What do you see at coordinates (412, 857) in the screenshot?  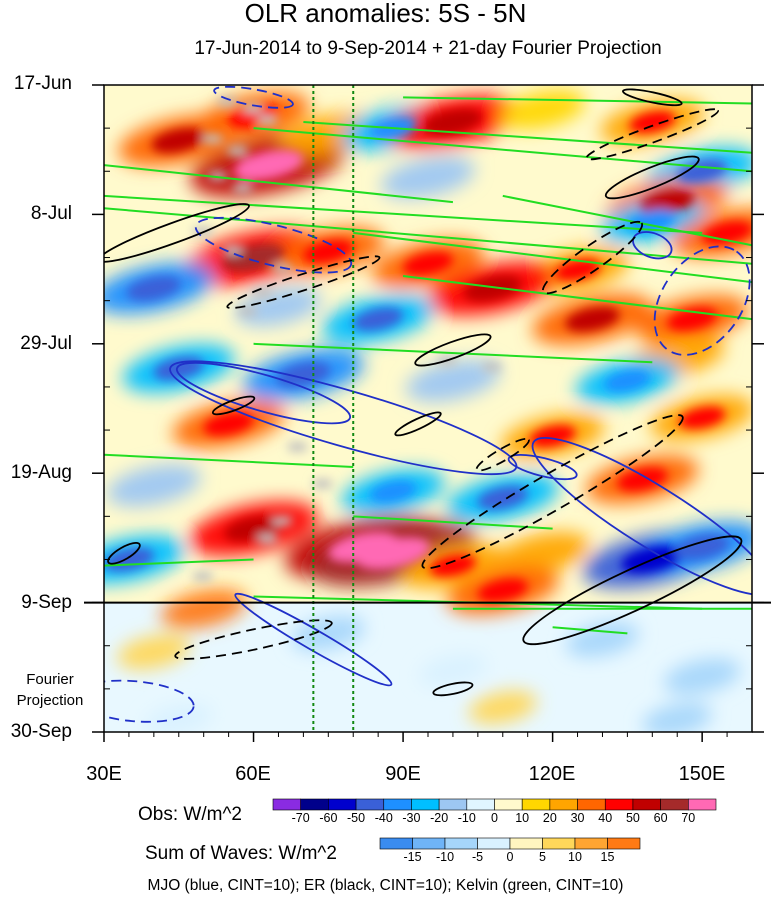 I see `waves-colorbar-tick-label: -15` at bounding box center [412, 857].